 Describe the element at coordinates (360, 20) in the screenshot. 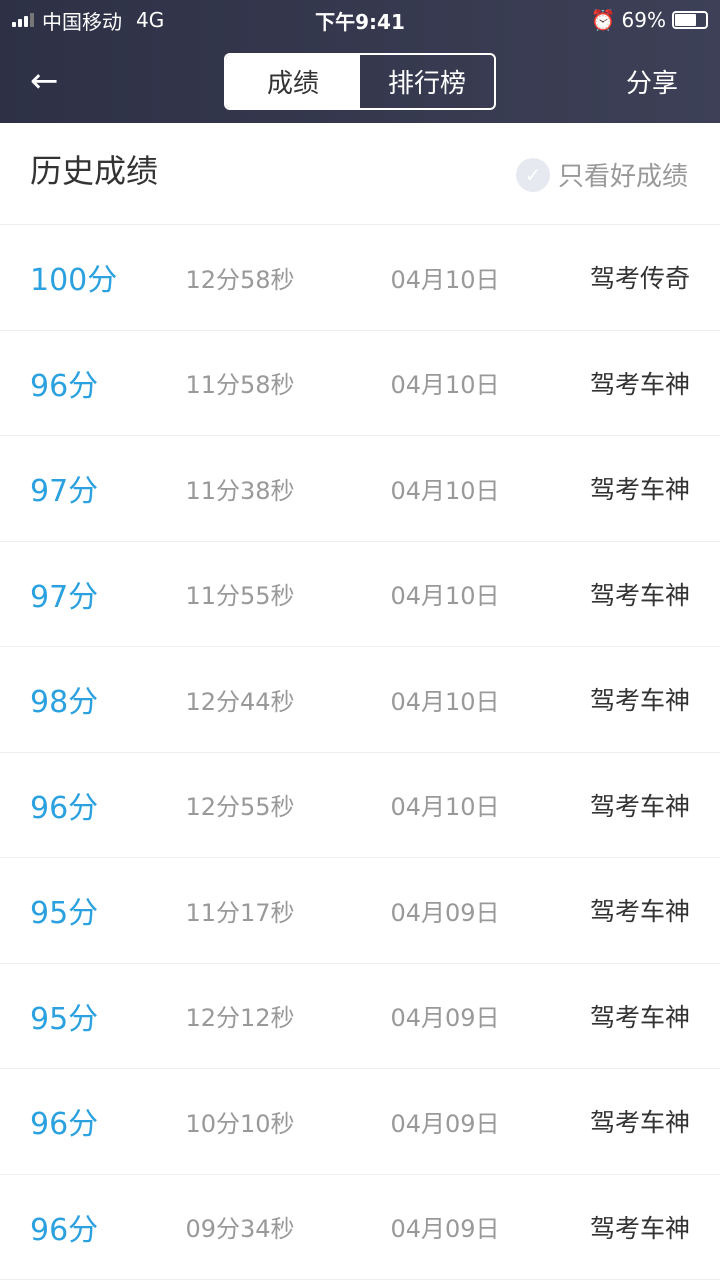

I see `status-bar: 中国移动 4G 下午9:41 ⏰ 69%` at that location.